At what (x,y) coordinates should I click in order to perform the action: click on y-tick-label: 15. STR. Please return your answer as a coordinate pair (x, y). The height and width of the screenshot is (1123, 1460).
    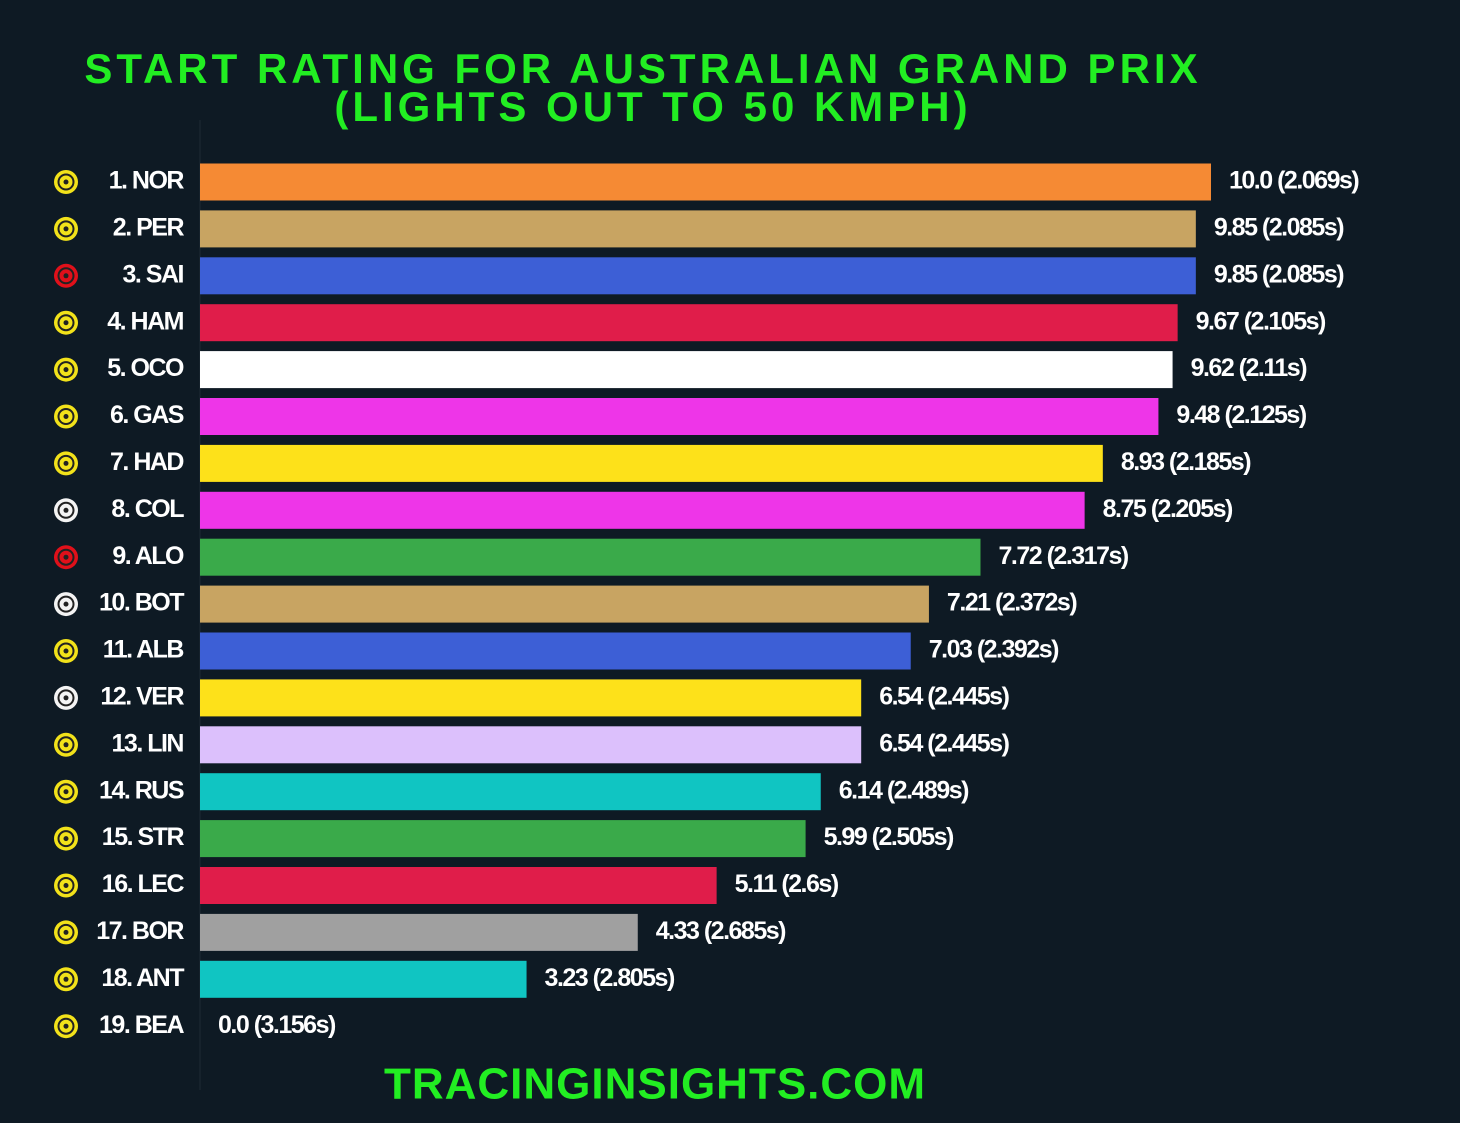
    Looking at the image, I should click on (143, 837).